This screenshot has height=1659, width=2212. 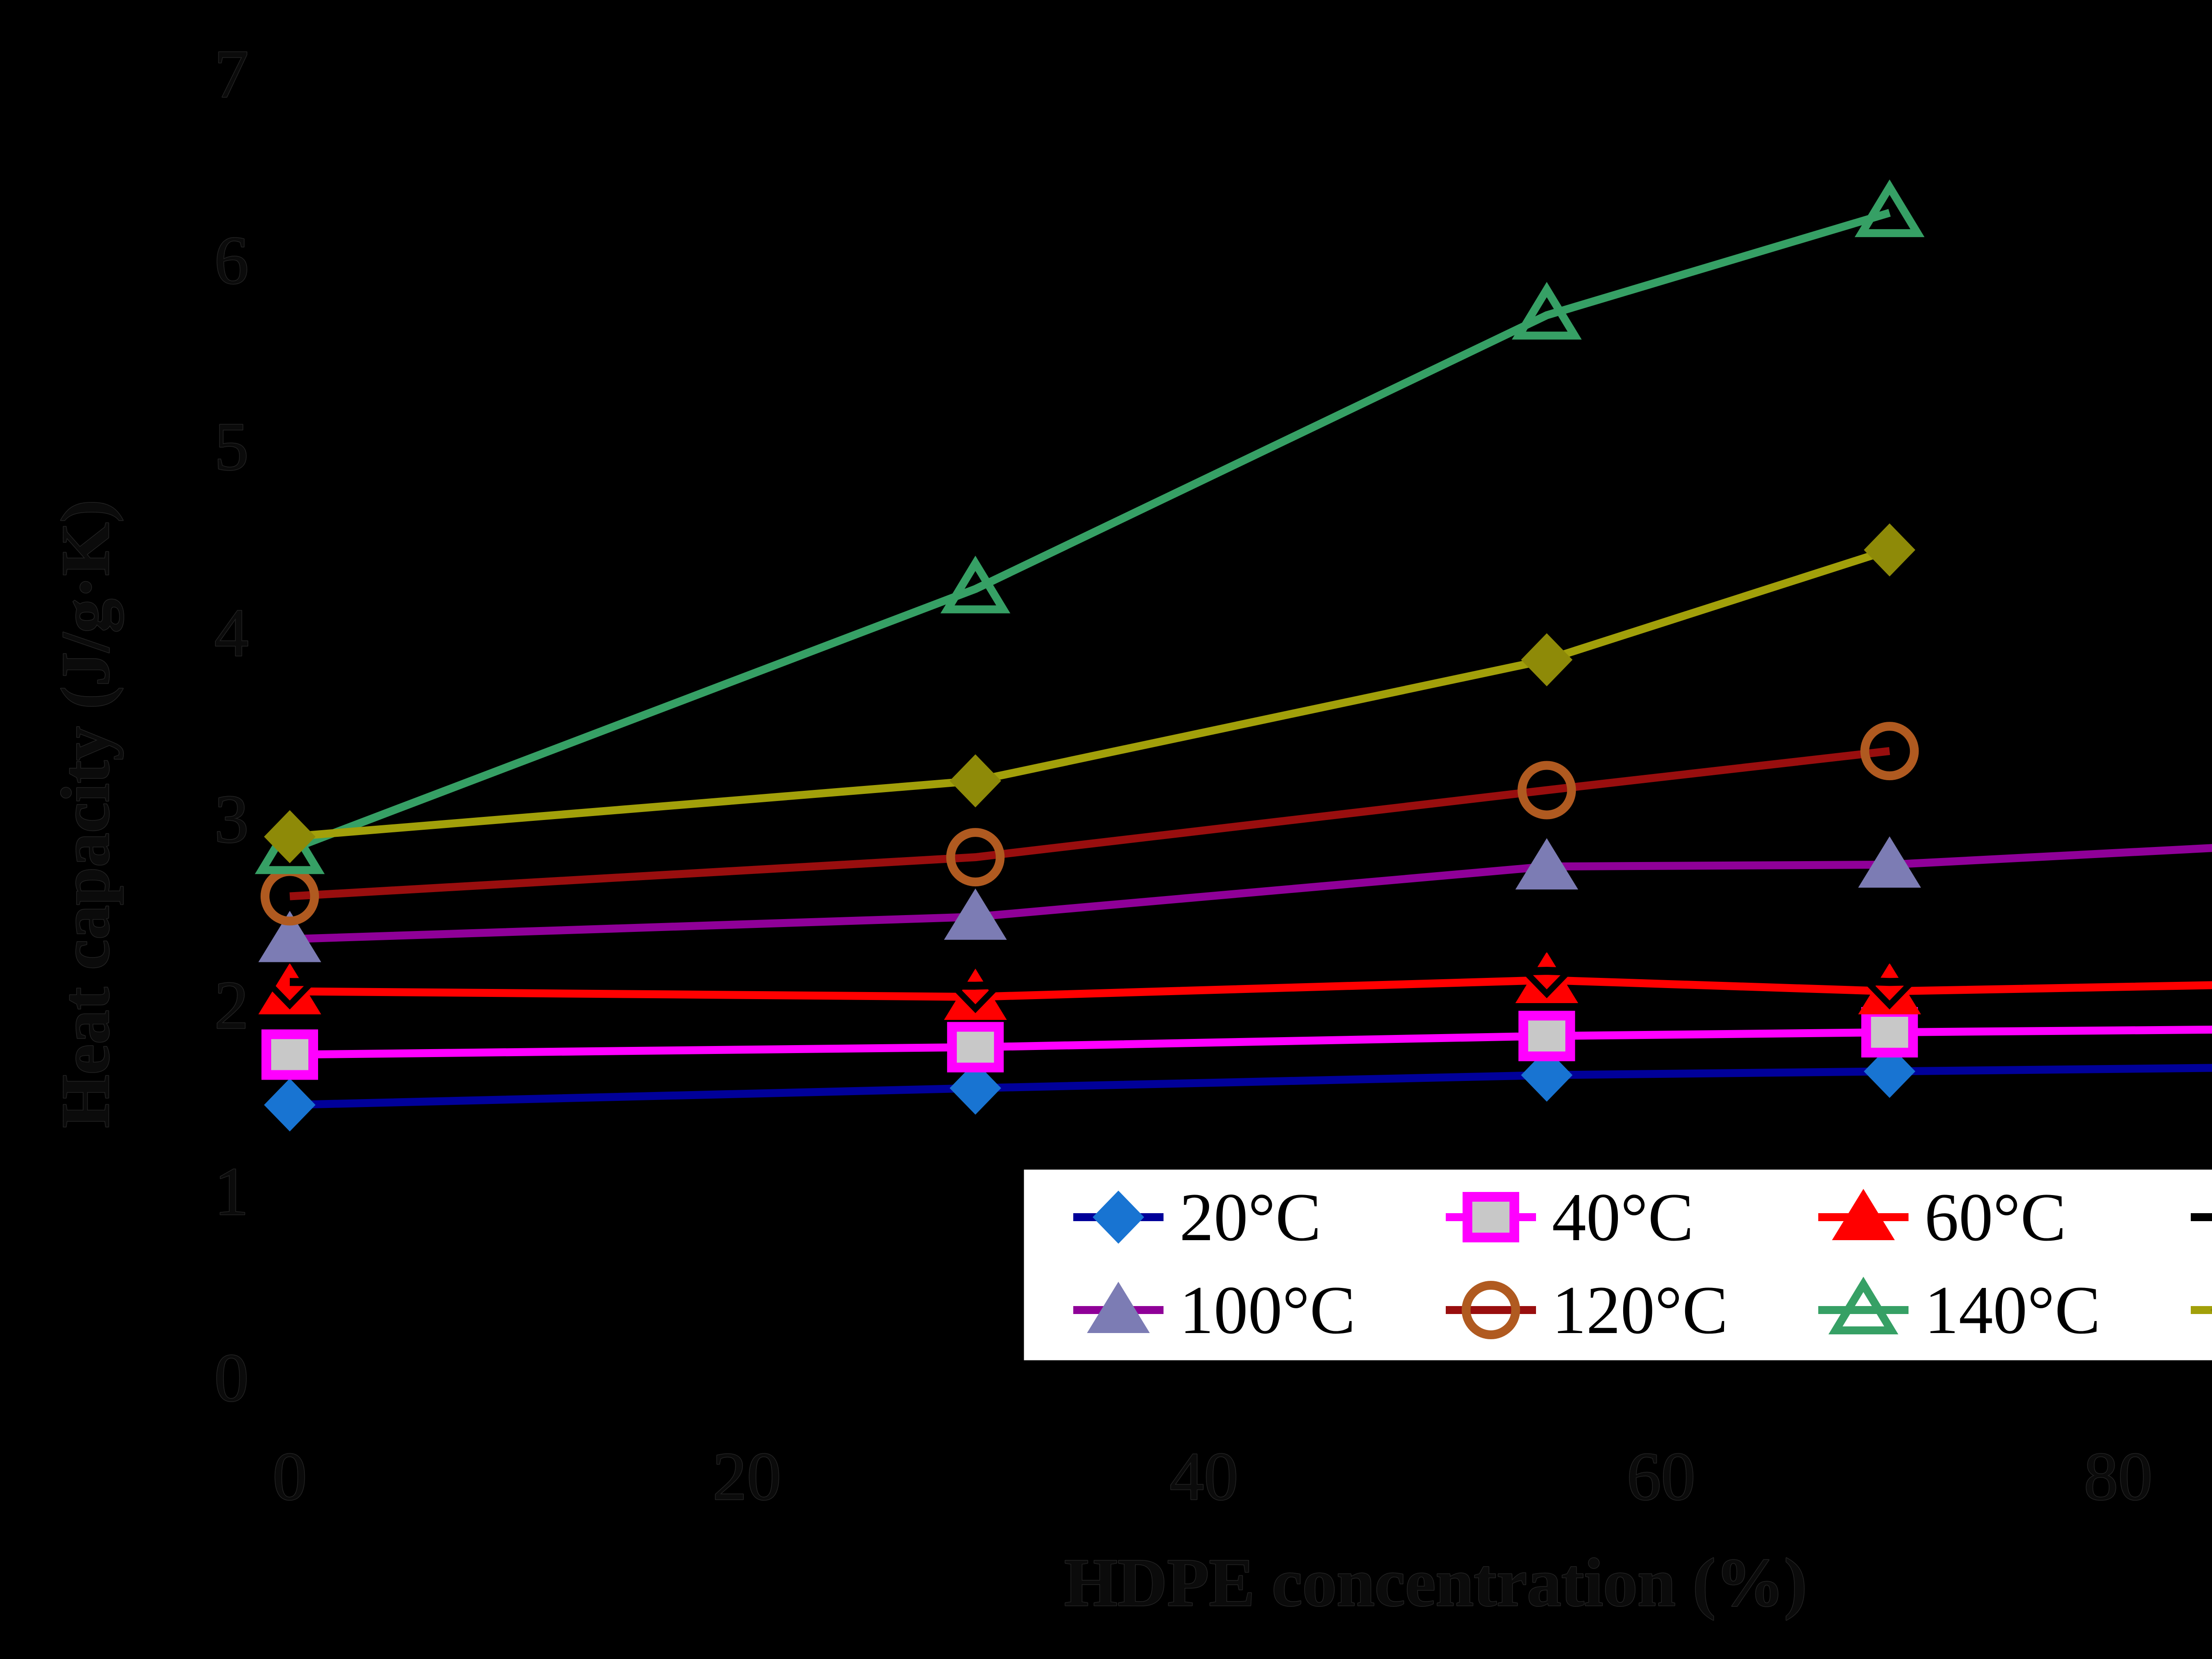 What do you see at coordinates (85, 814) in the screenshot?
I see `y-axis-title: Heat capacity (J/g·K)` at bounding box center [85, 814].